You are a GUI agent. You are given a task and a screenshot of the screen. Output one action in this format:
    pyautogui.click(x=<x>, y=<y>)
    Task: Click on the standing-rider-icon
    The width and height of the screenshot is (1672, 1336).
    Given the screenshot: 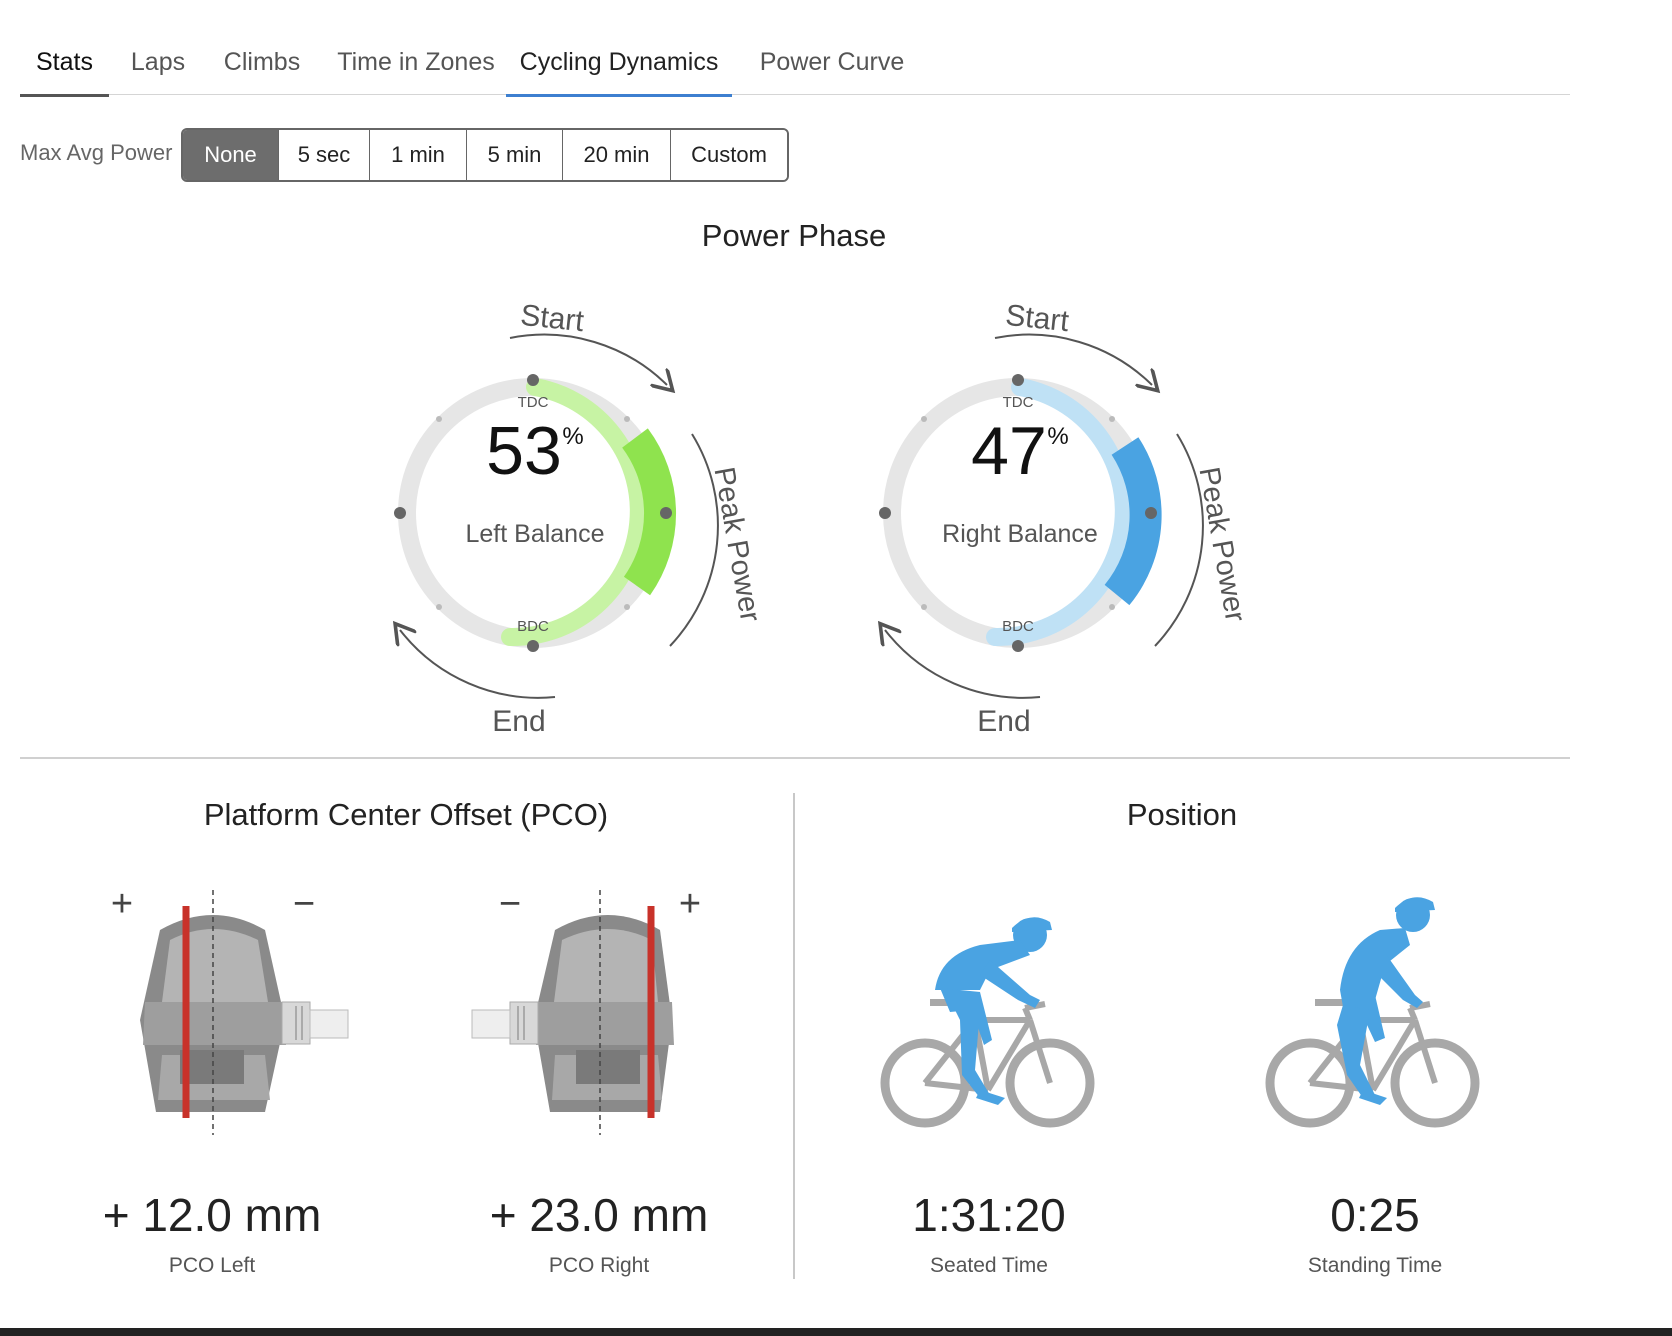 What is the action you would take?
    pyautogui.click(x=1372, y=1012)
    